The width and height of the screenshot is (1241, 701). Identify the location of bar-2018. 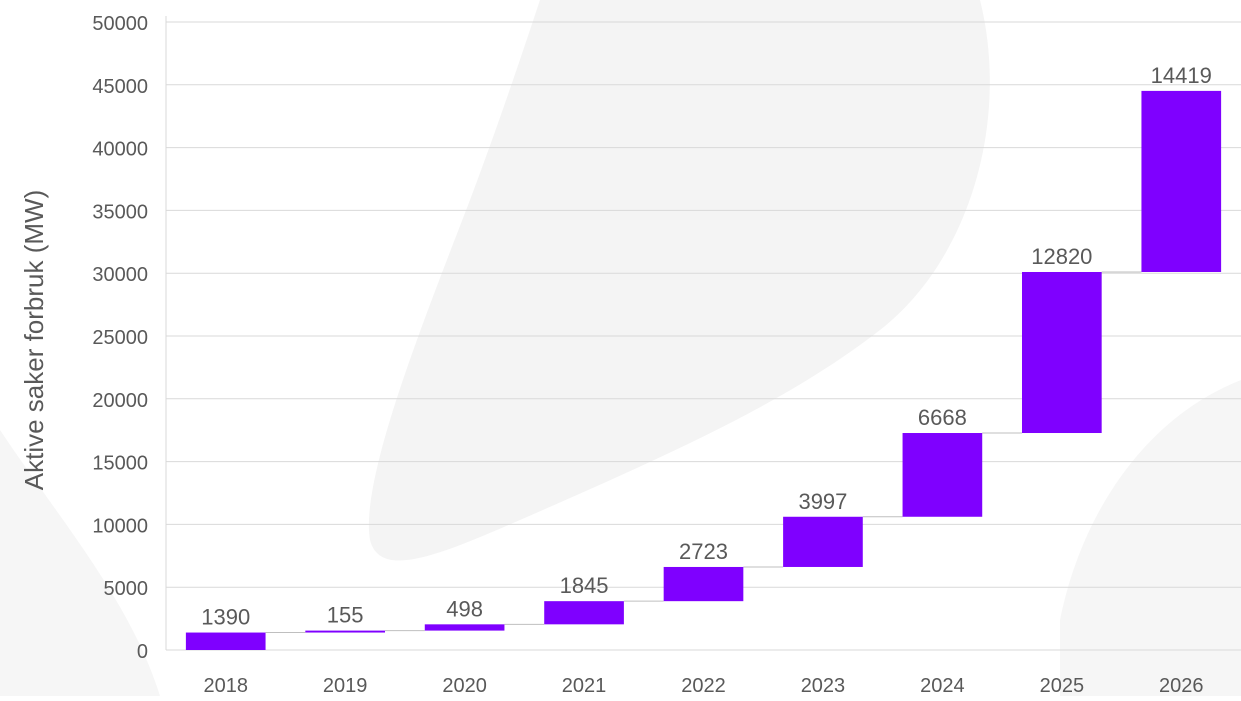
(225, 641).